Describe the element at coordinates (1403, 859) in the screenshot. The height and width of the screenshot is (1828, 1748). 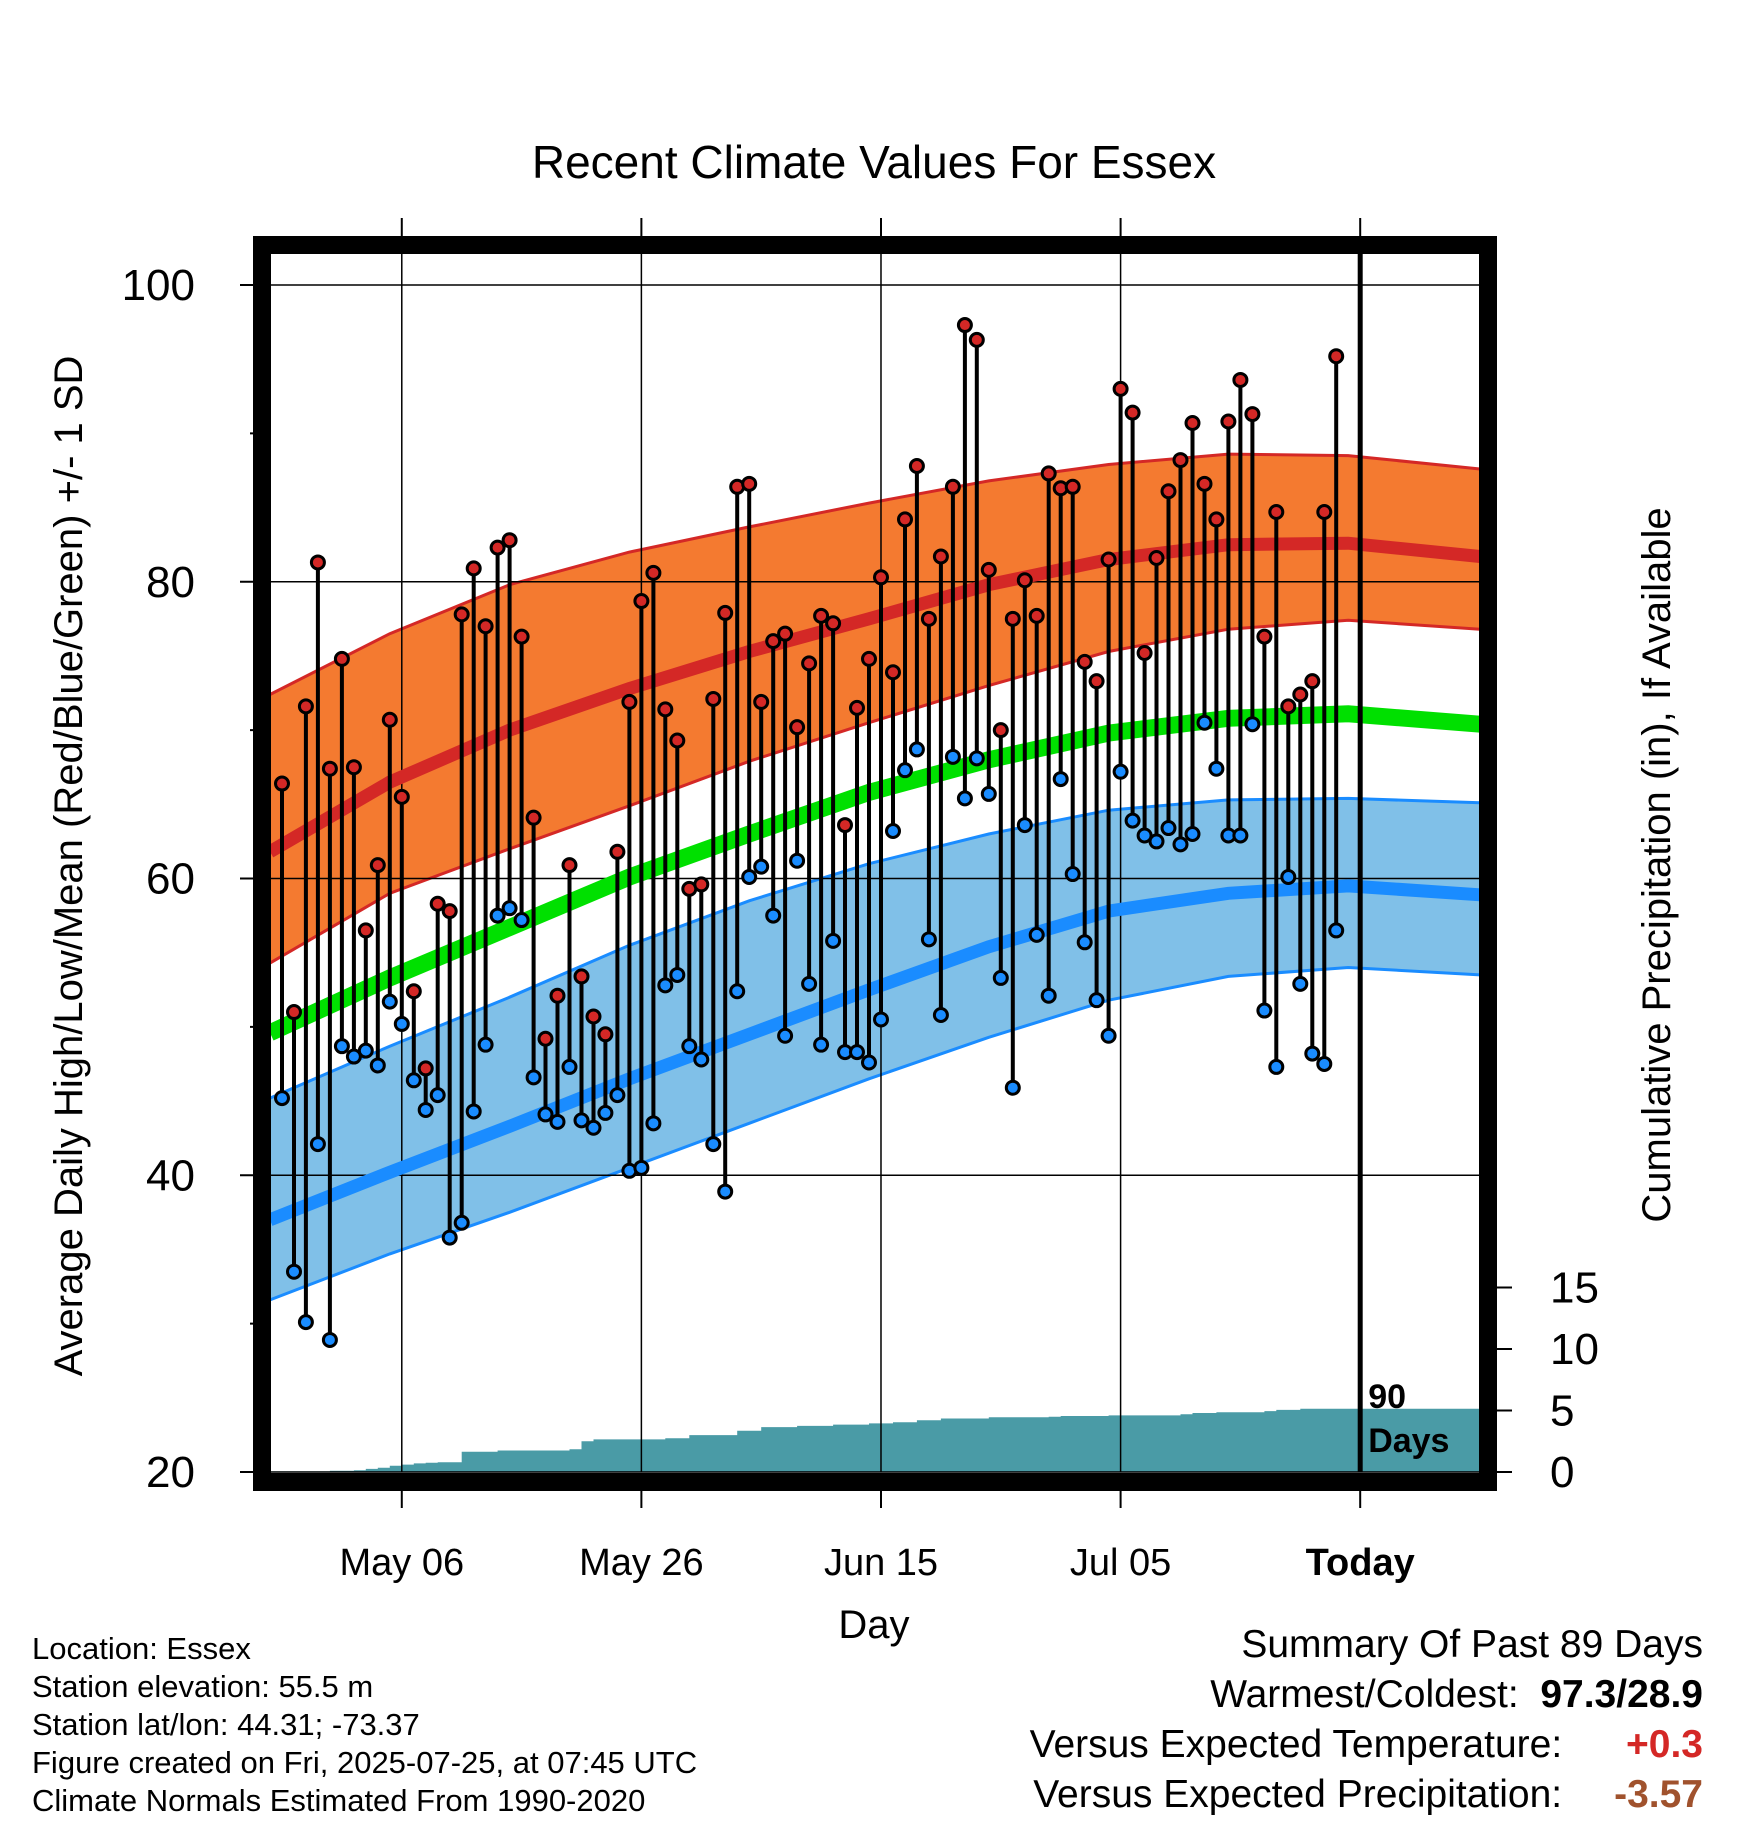
I see `today-marker: 90 Days` at that location.